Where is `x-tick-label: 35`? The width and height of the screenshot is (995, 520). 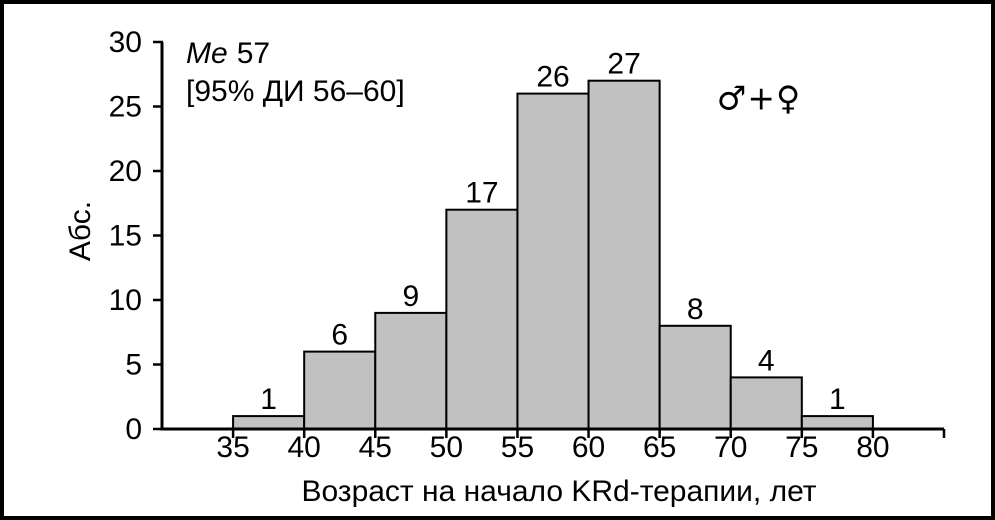 x-tick-label: 35 is located at coordinates (232, 447).